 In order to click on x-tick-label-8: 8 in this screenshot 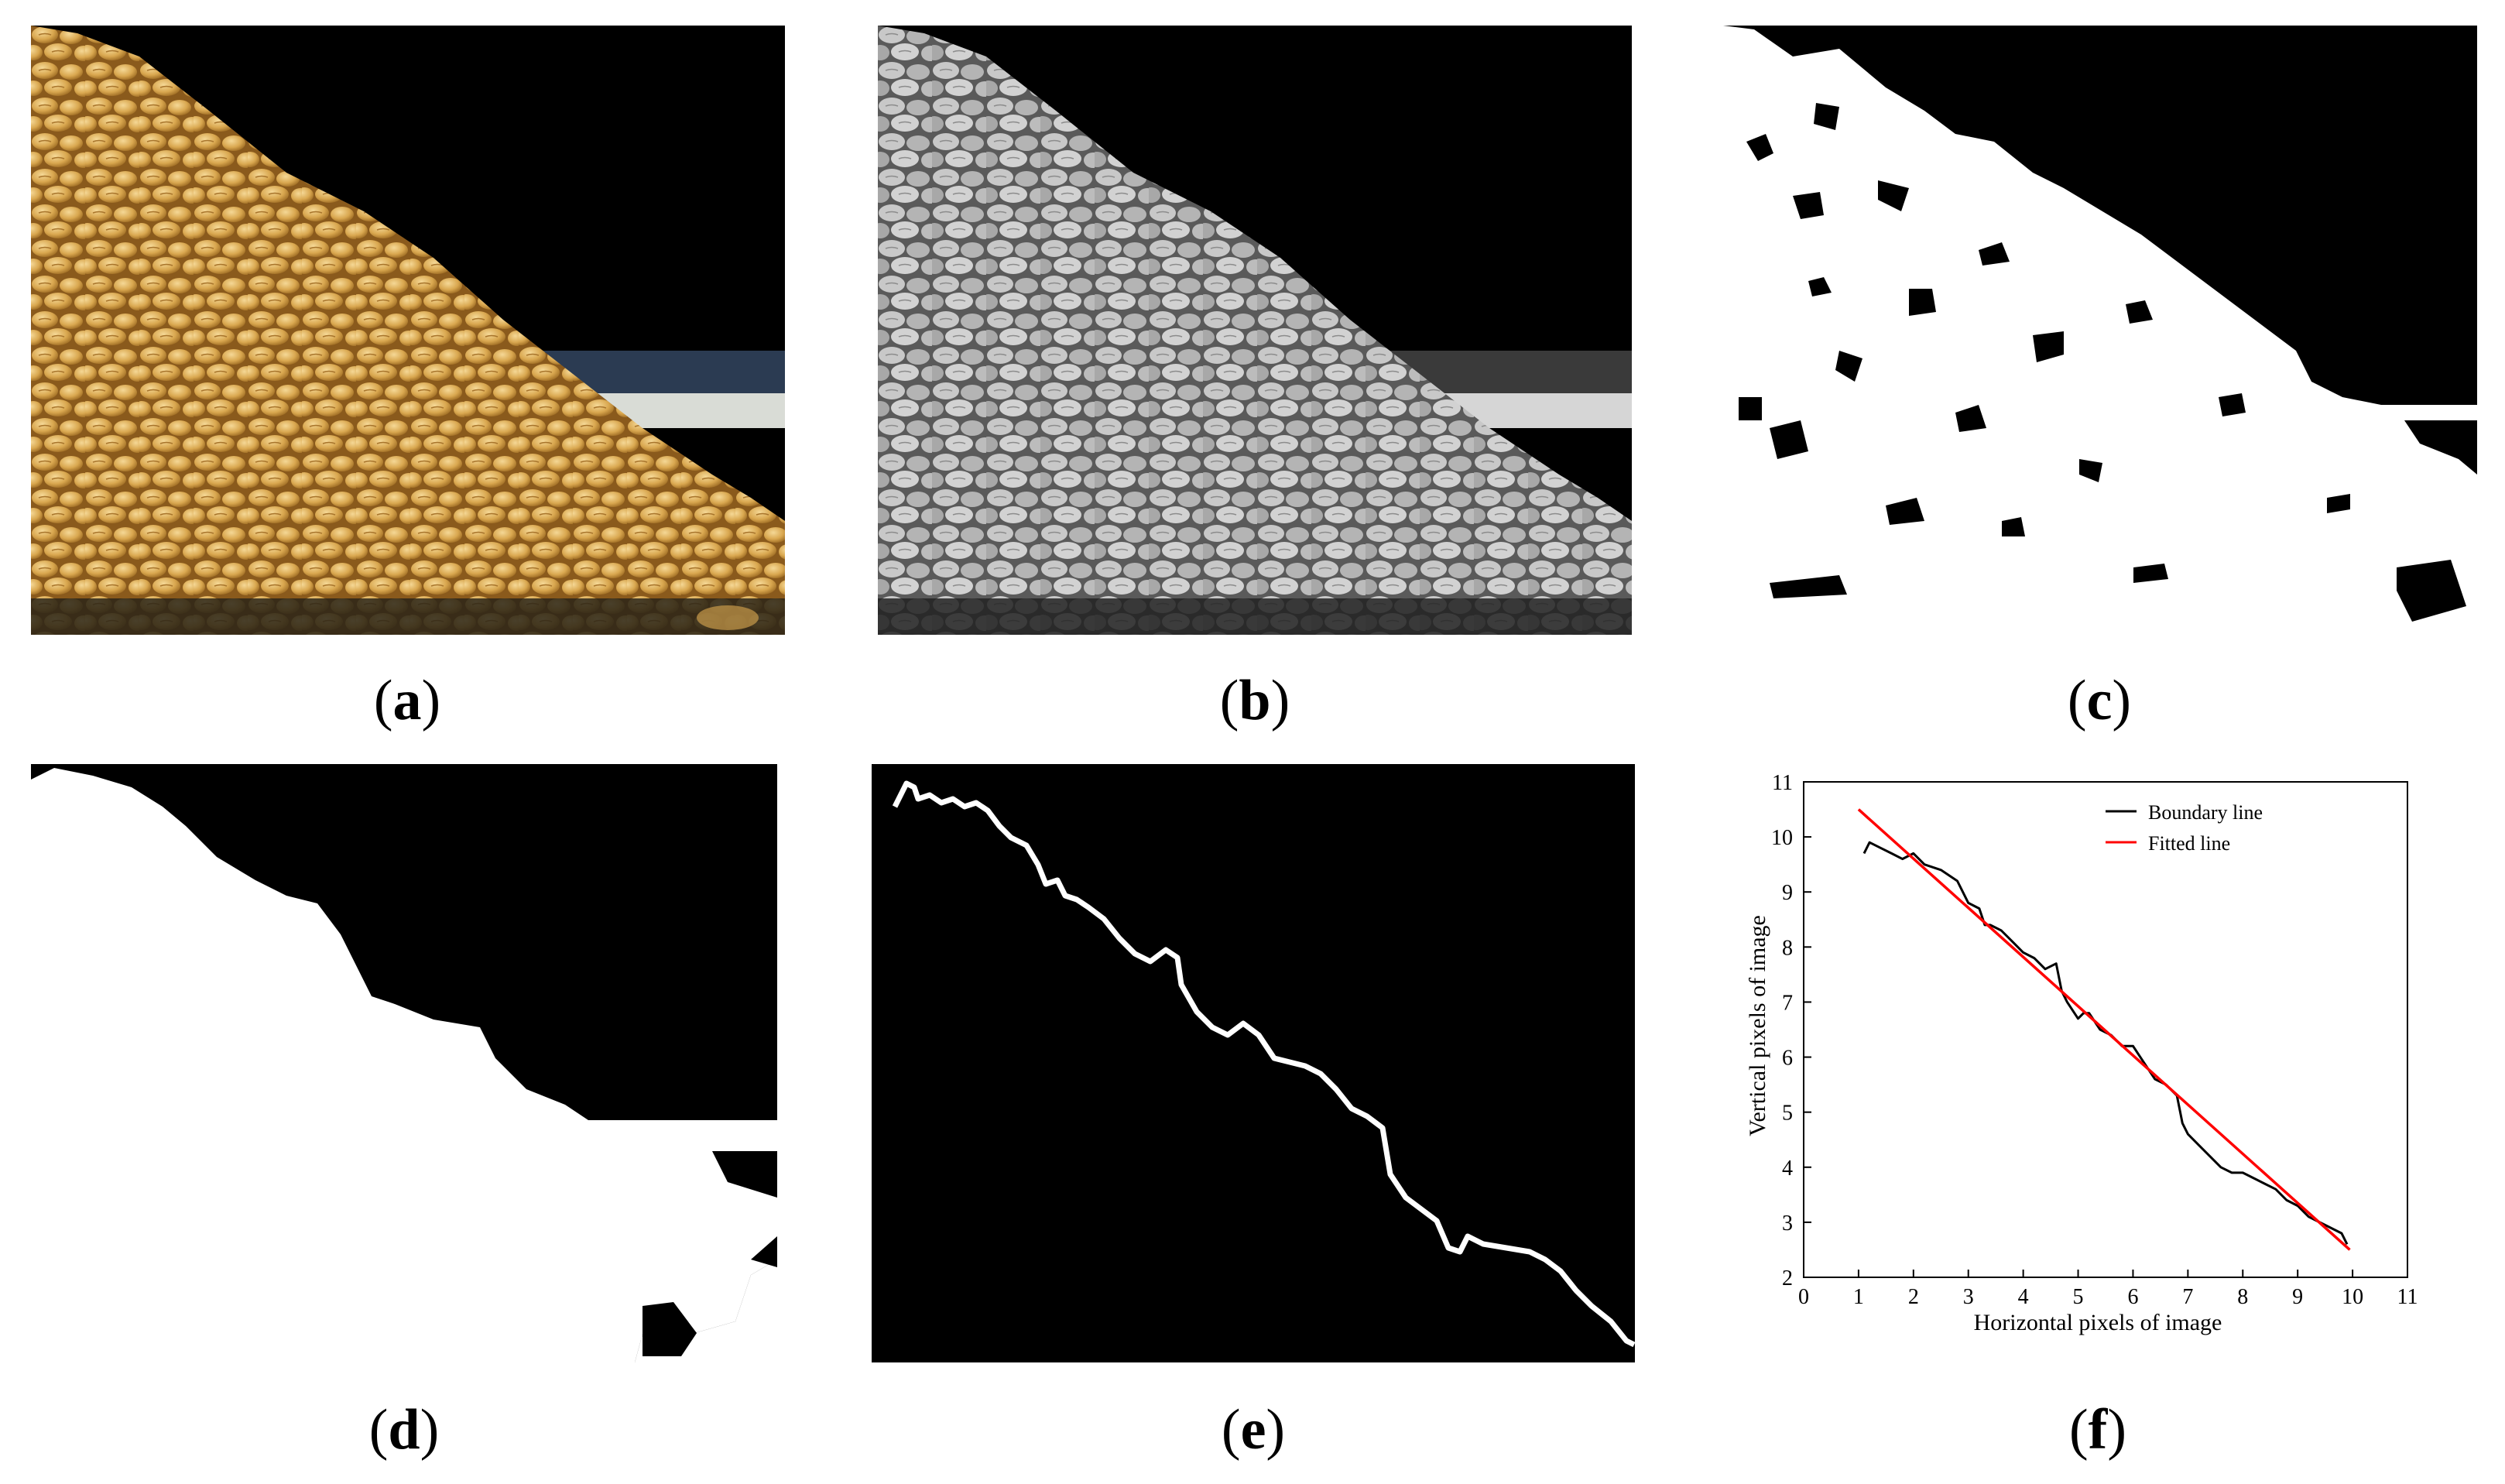, I will do `click(2242, 1297)`.